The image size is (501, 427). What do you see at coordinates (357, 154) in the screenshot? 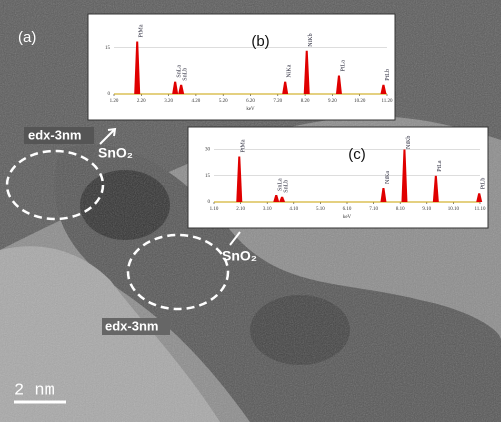
I see `inset-title: (c)` at bounding box center [357, 154].